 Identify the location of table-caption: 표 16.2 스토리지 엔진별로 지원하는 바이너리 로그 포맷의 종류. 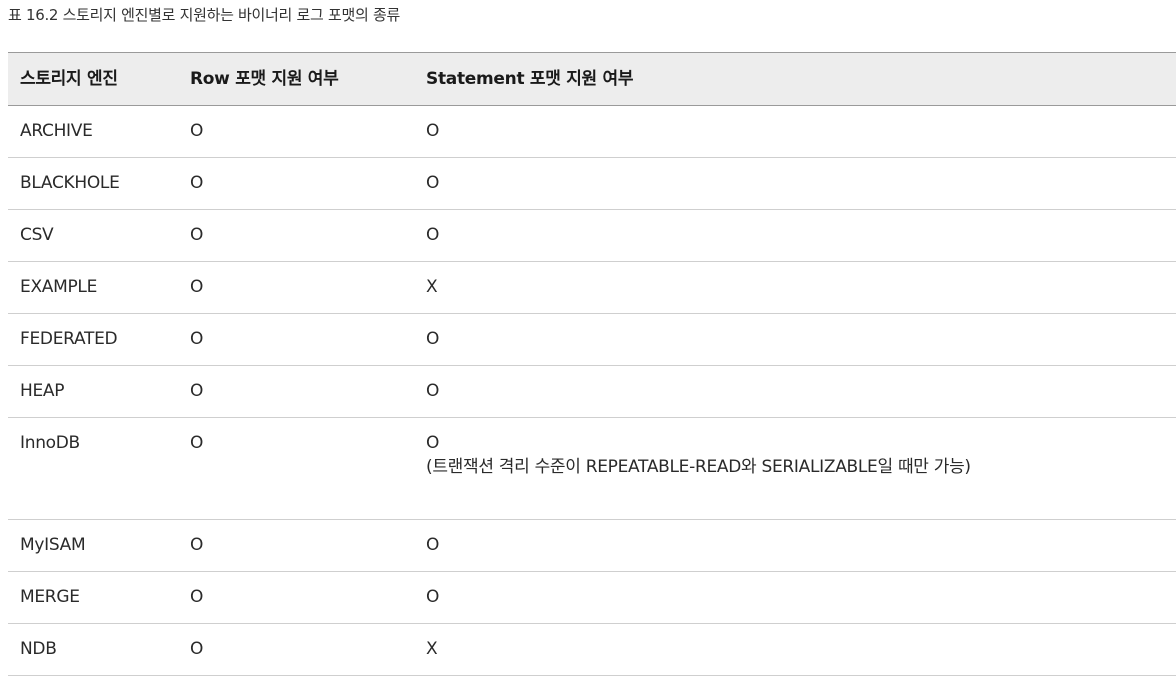
(204, 15).